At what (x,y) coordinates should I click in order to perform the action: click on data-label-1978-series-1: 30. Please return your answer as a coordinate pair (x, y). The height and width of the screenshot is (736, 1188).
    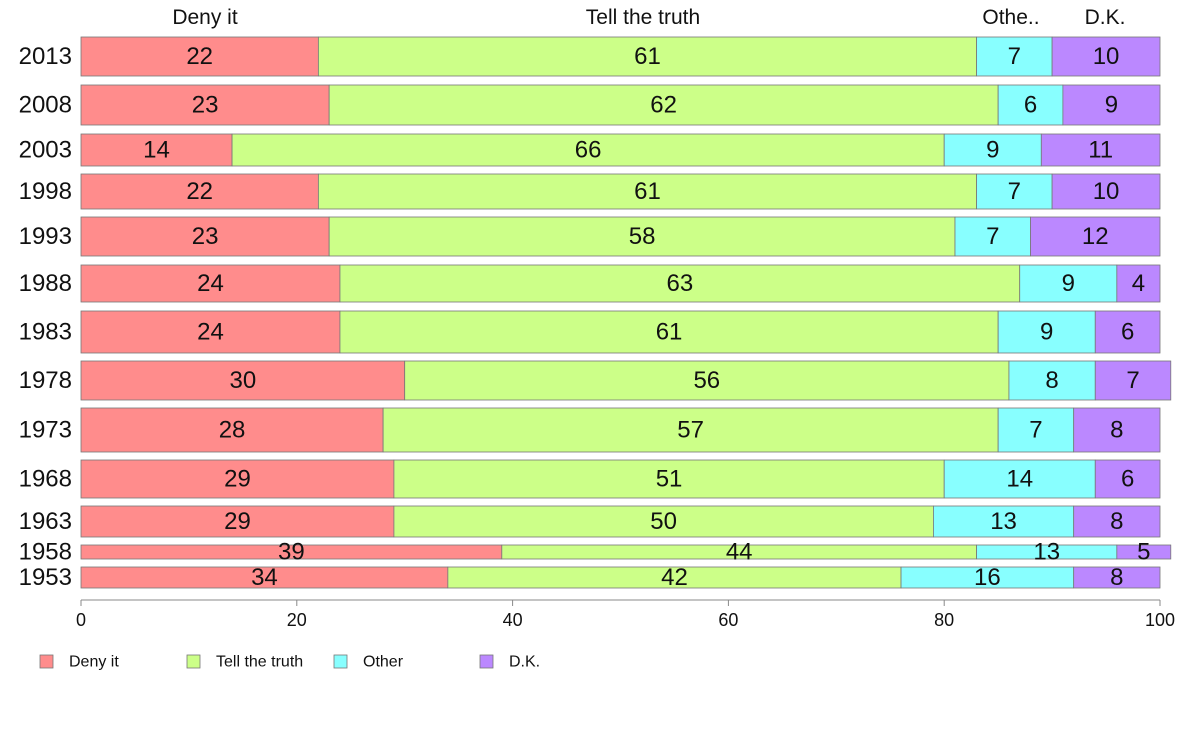
    Looking at the image, I should click on (242, 380).